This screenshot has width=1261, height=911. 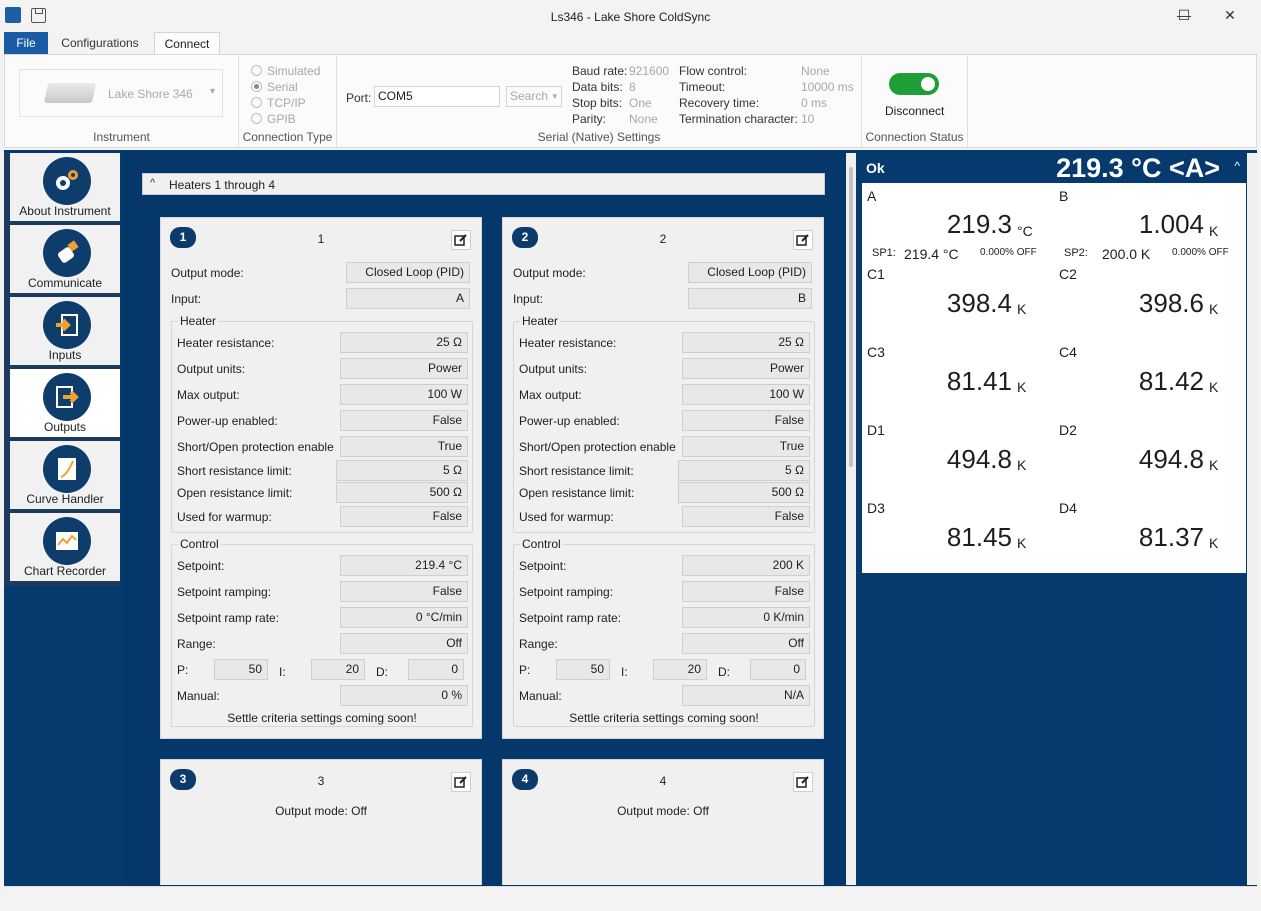 I want to click on port-input: COM5, so click(x=437, y=96).